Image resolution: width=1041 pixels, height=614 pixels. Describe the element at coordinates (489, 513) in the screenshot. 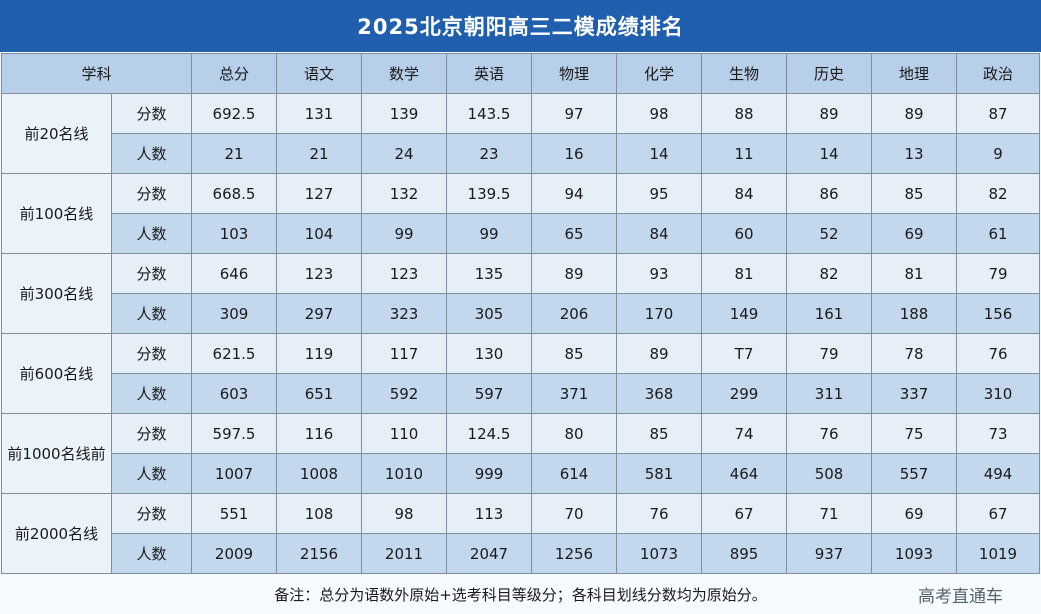

I see `table-cell: 113` at that location.